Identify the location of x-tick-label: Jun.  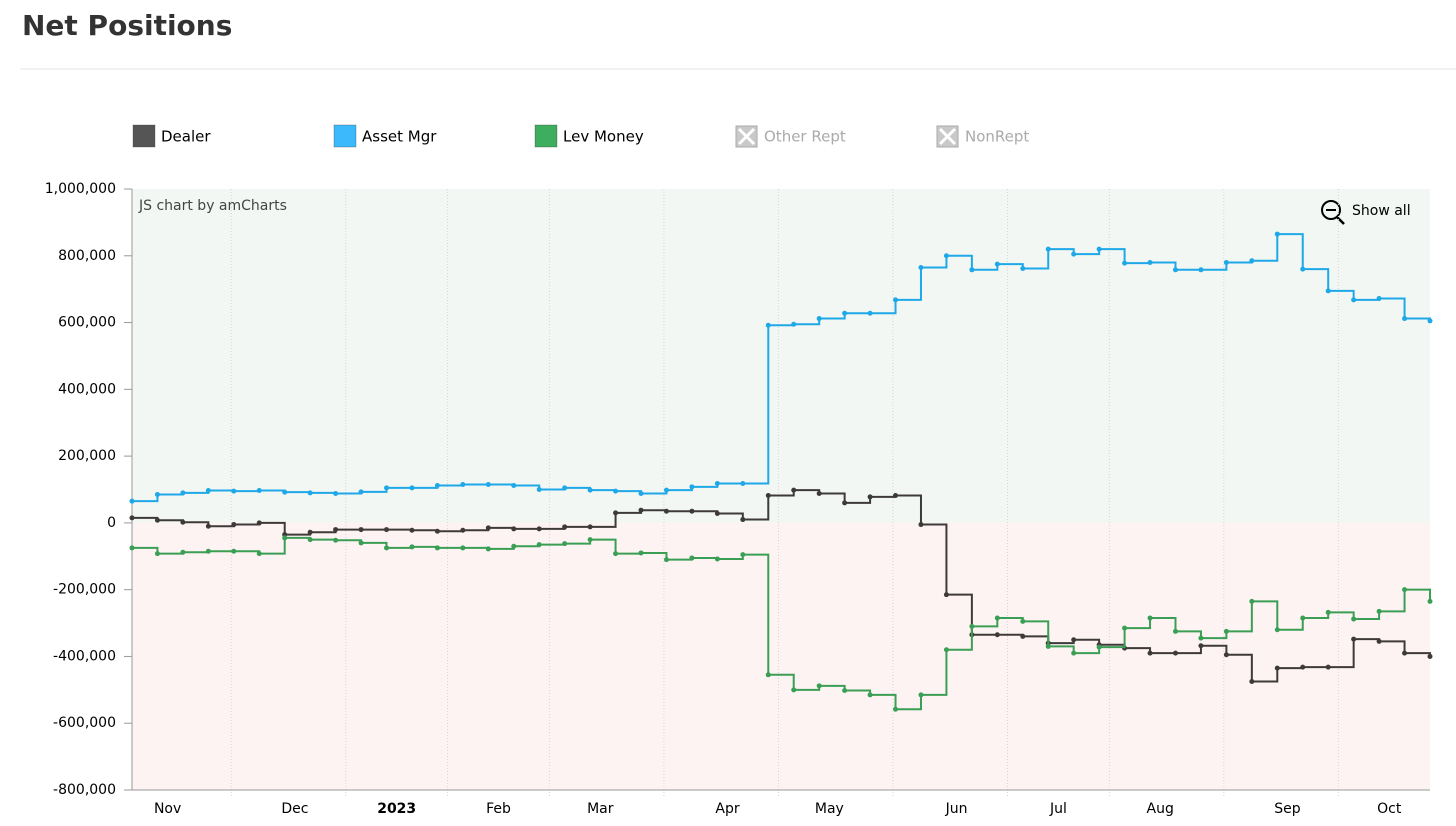
(956, 809).